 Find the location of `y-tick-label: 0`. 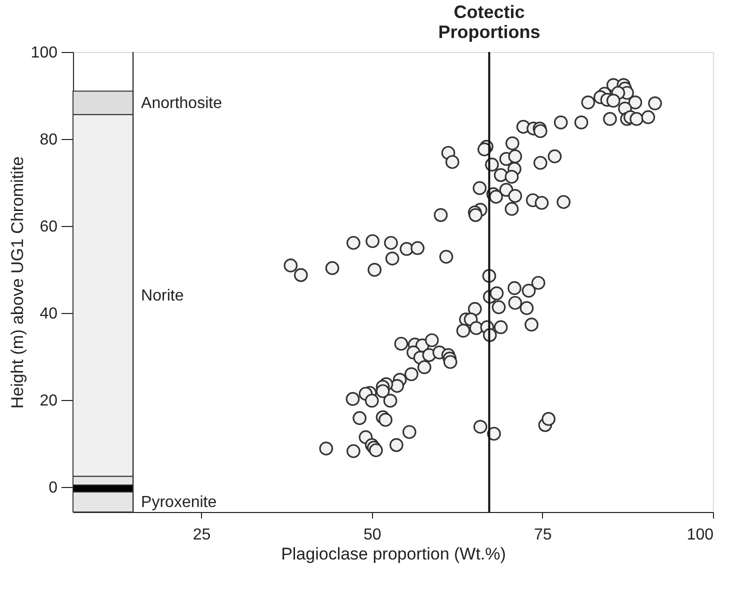

y-tick-label: 0 is located at coordinates (53, 487).